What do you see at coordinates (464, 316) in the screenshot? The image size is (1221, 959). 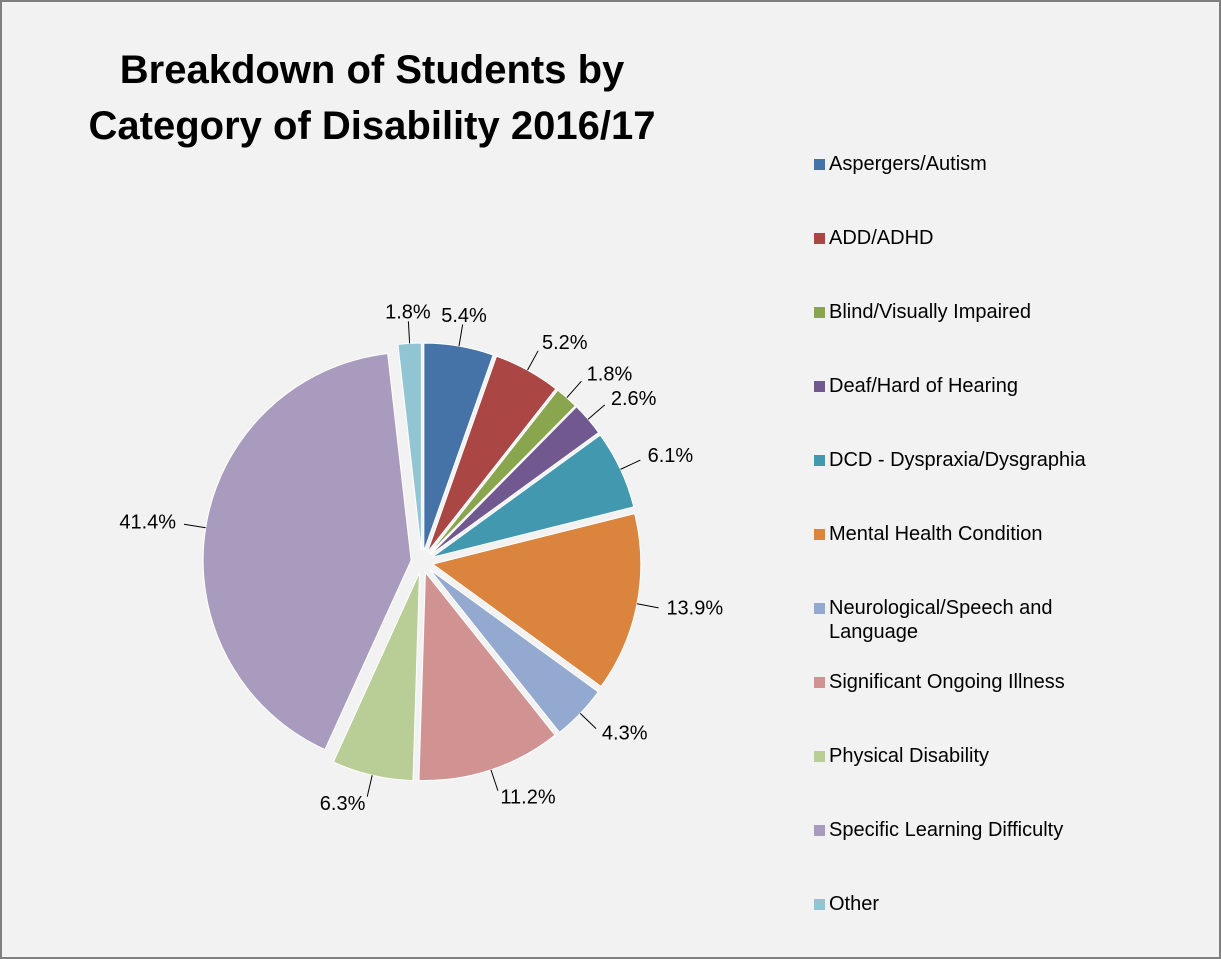 I see `data-label: 5.4%` at bounding box center [464, 316].